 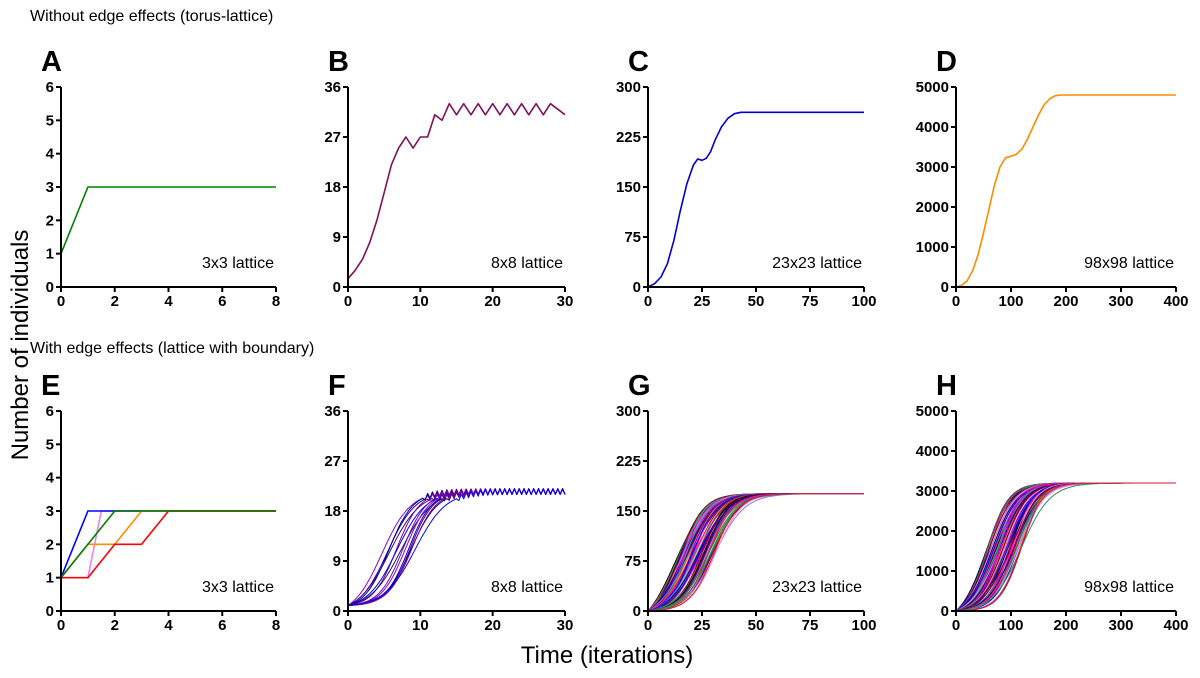 What do you see at coordinates (51, 62) in the screenshot?
I see `panel-letter: A` at bounding box center [51, 62].